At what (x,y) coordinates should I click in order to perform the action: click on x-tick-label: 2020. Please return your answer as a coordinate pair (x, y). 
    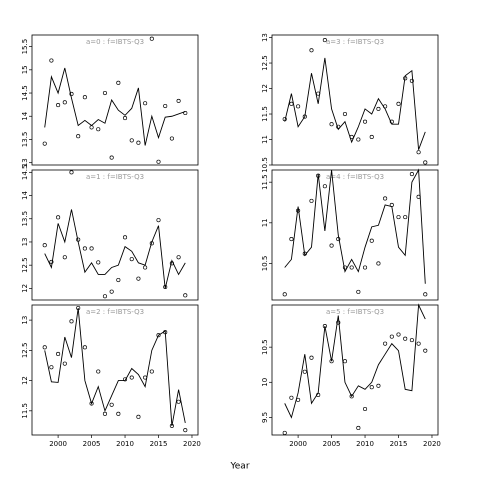
    Looking at the image, I should click on (192, 444).